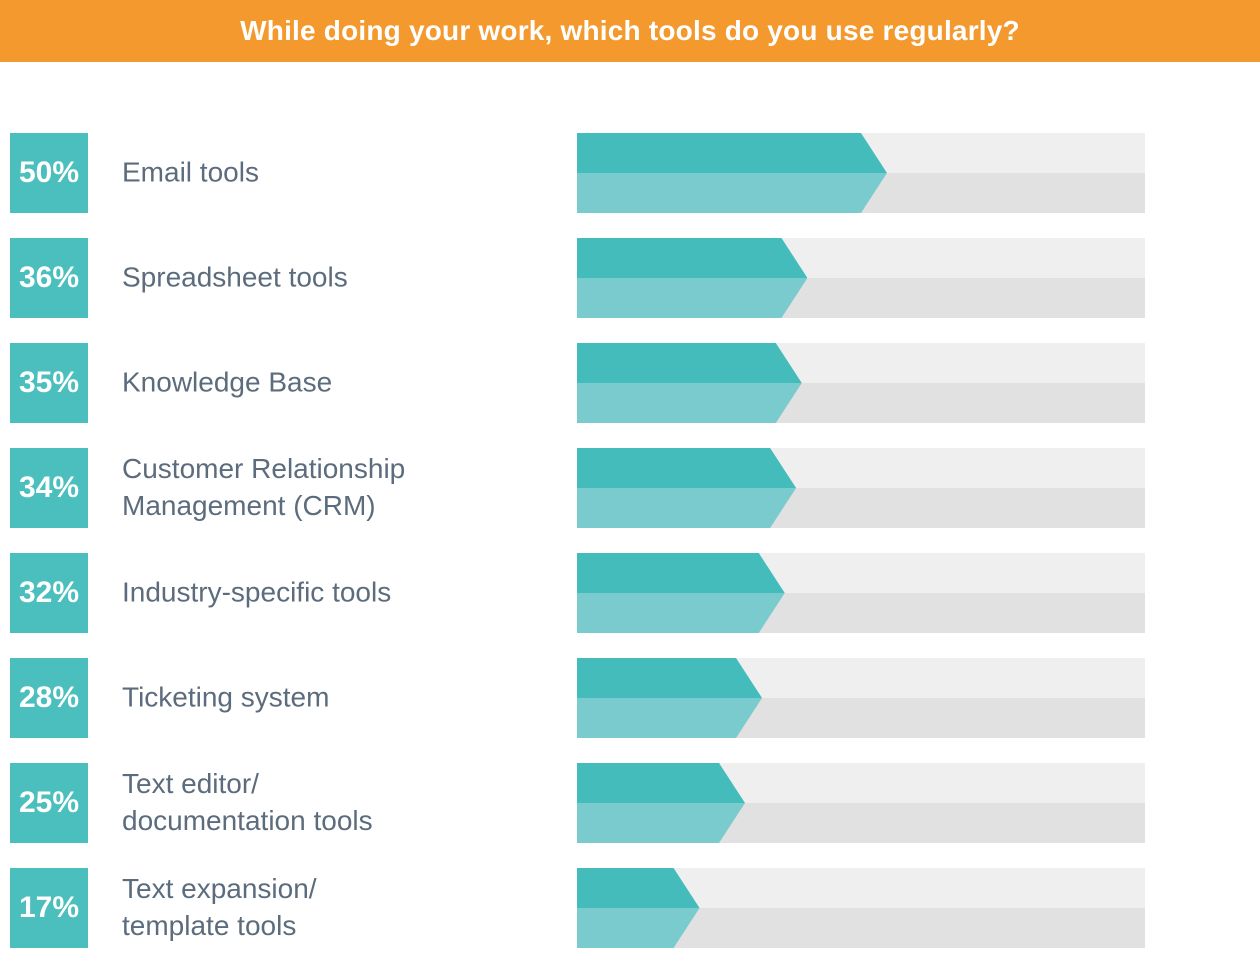  I want to click on percent-label: 34%, so click(49, 487).